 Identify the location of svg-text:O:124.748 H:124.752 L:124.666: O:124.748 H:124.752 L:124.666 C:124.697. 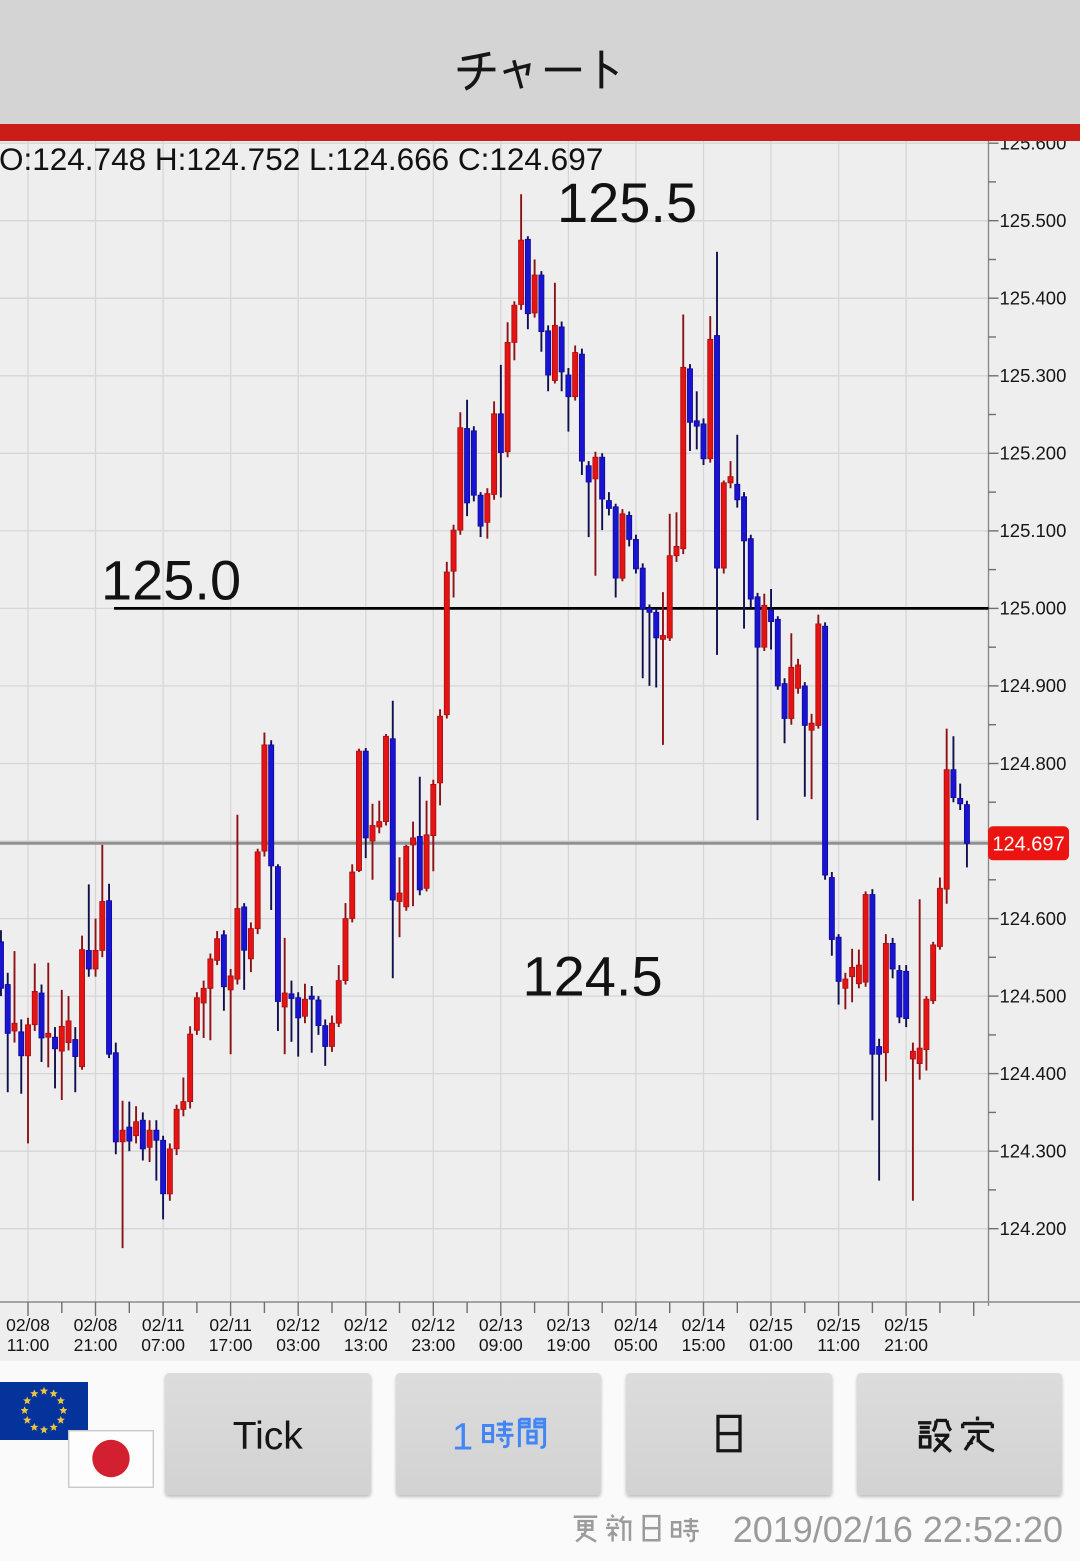
(301, 159).